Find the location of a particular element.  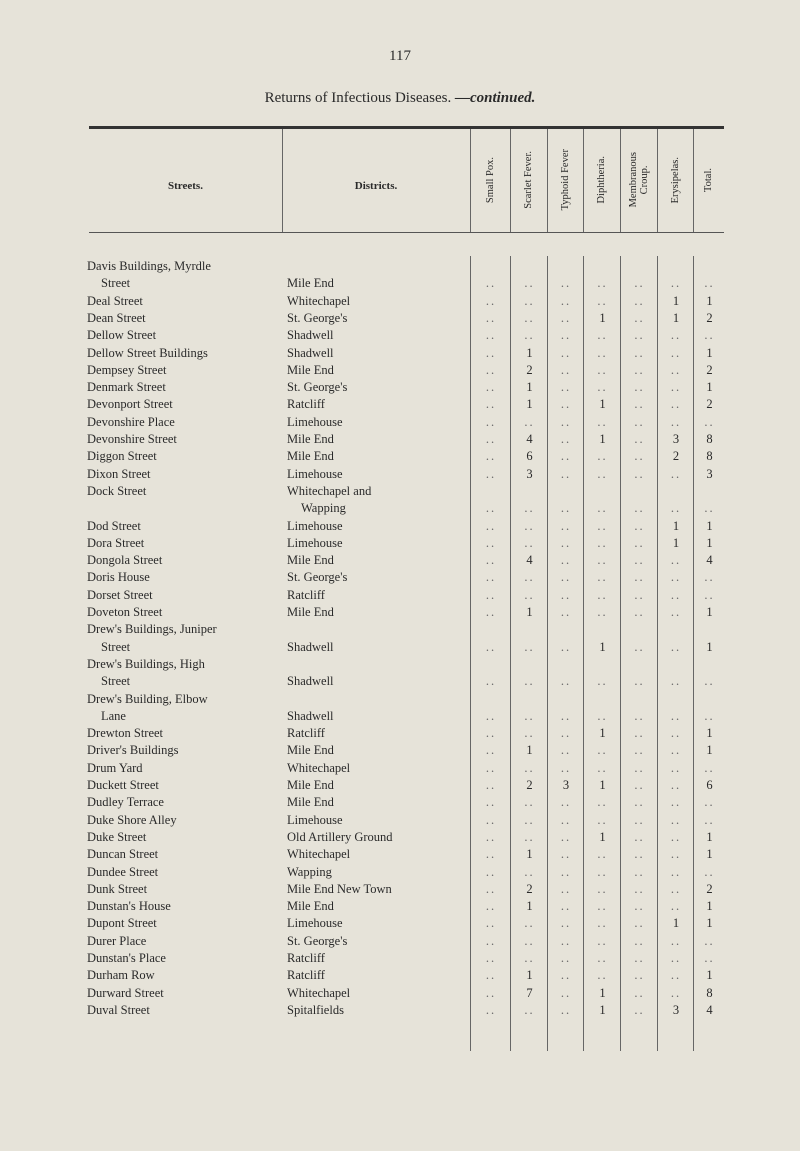

district-name: Old Artillery Ground is located at coordinates (377, 838).